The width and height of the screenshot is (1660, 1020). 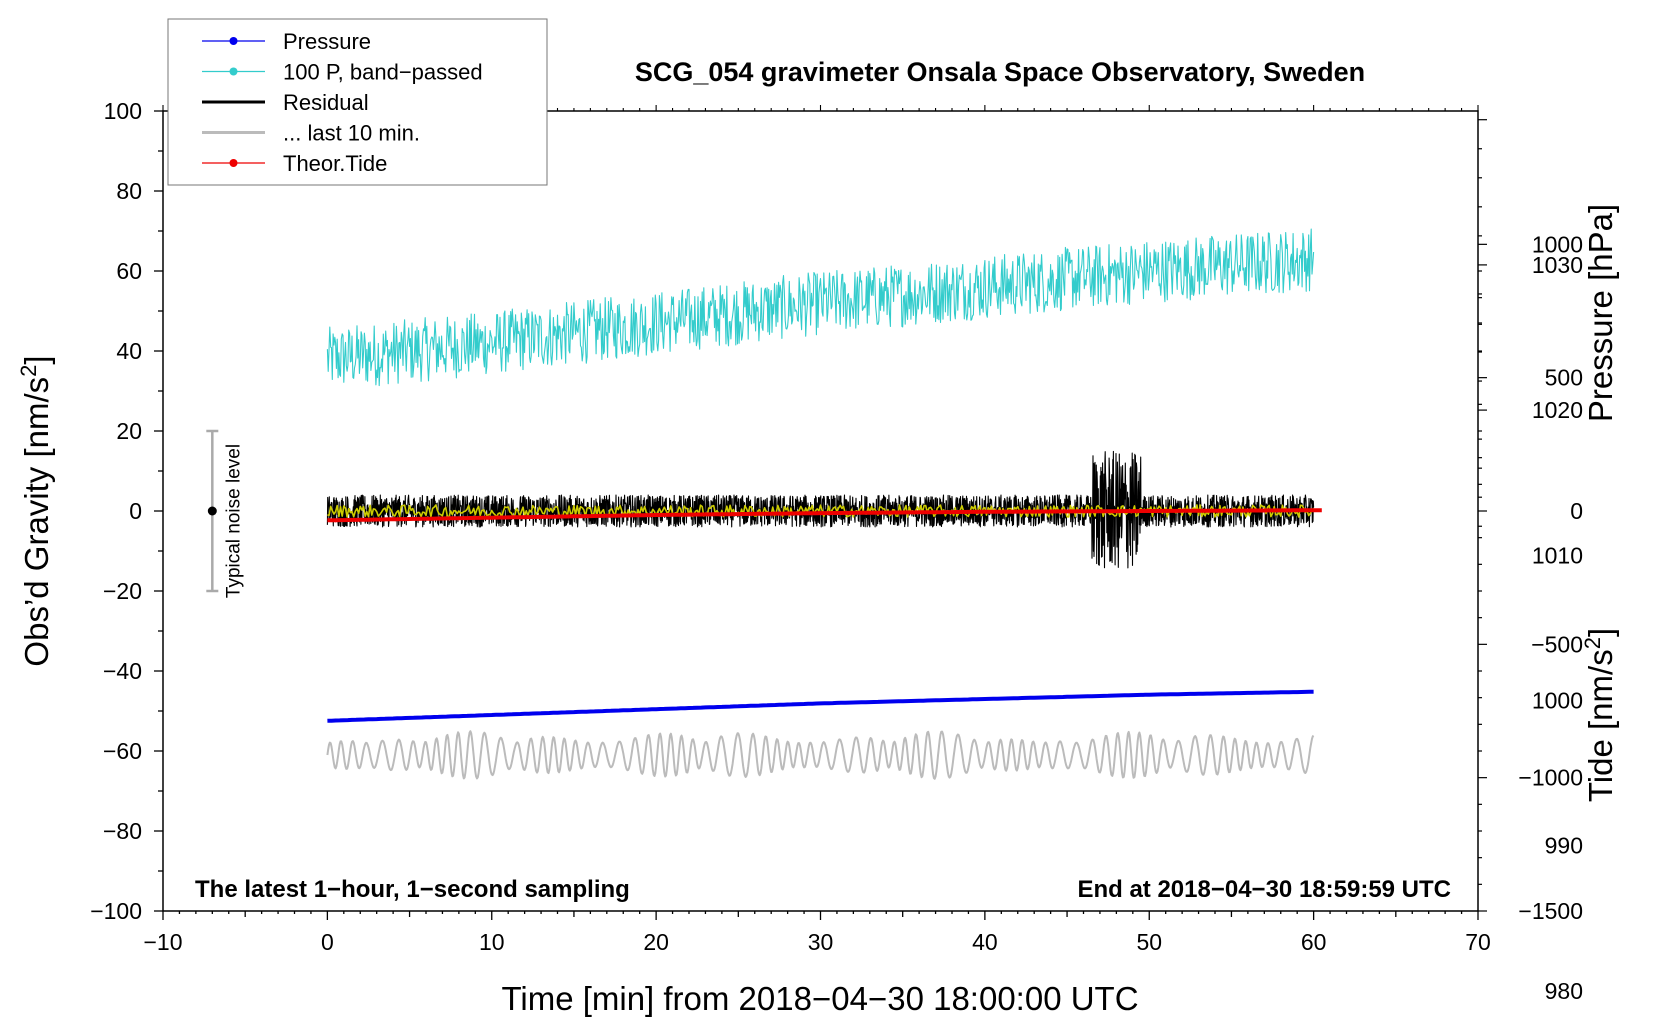 I want to click on legend-label: 100 P, band−passed, so click(x=383, y=72).